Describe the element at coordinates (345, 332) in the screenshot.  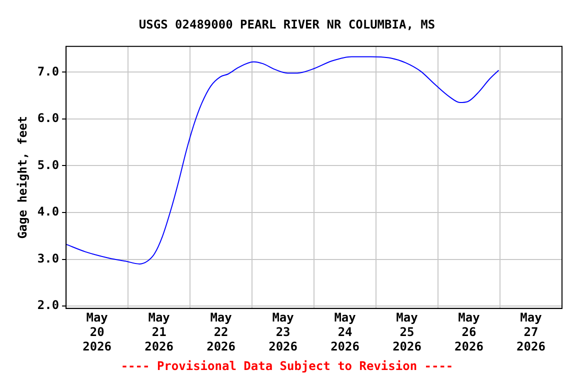
I see `x-tick-label: May 24 2026` at that location.